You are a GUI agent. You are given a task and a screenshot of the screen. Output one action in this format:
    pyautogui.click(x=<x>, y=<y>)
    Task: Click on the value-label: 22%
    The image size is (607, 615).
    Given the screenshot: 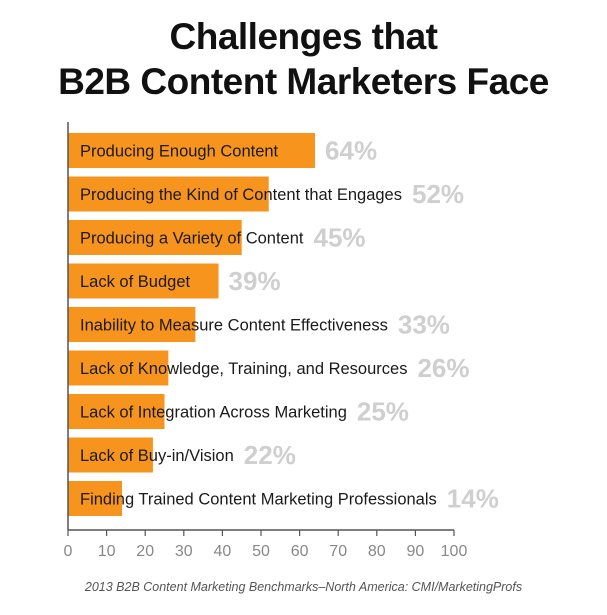 What is the action you would take?
    pyautogui.click(x=270, y=455)
    